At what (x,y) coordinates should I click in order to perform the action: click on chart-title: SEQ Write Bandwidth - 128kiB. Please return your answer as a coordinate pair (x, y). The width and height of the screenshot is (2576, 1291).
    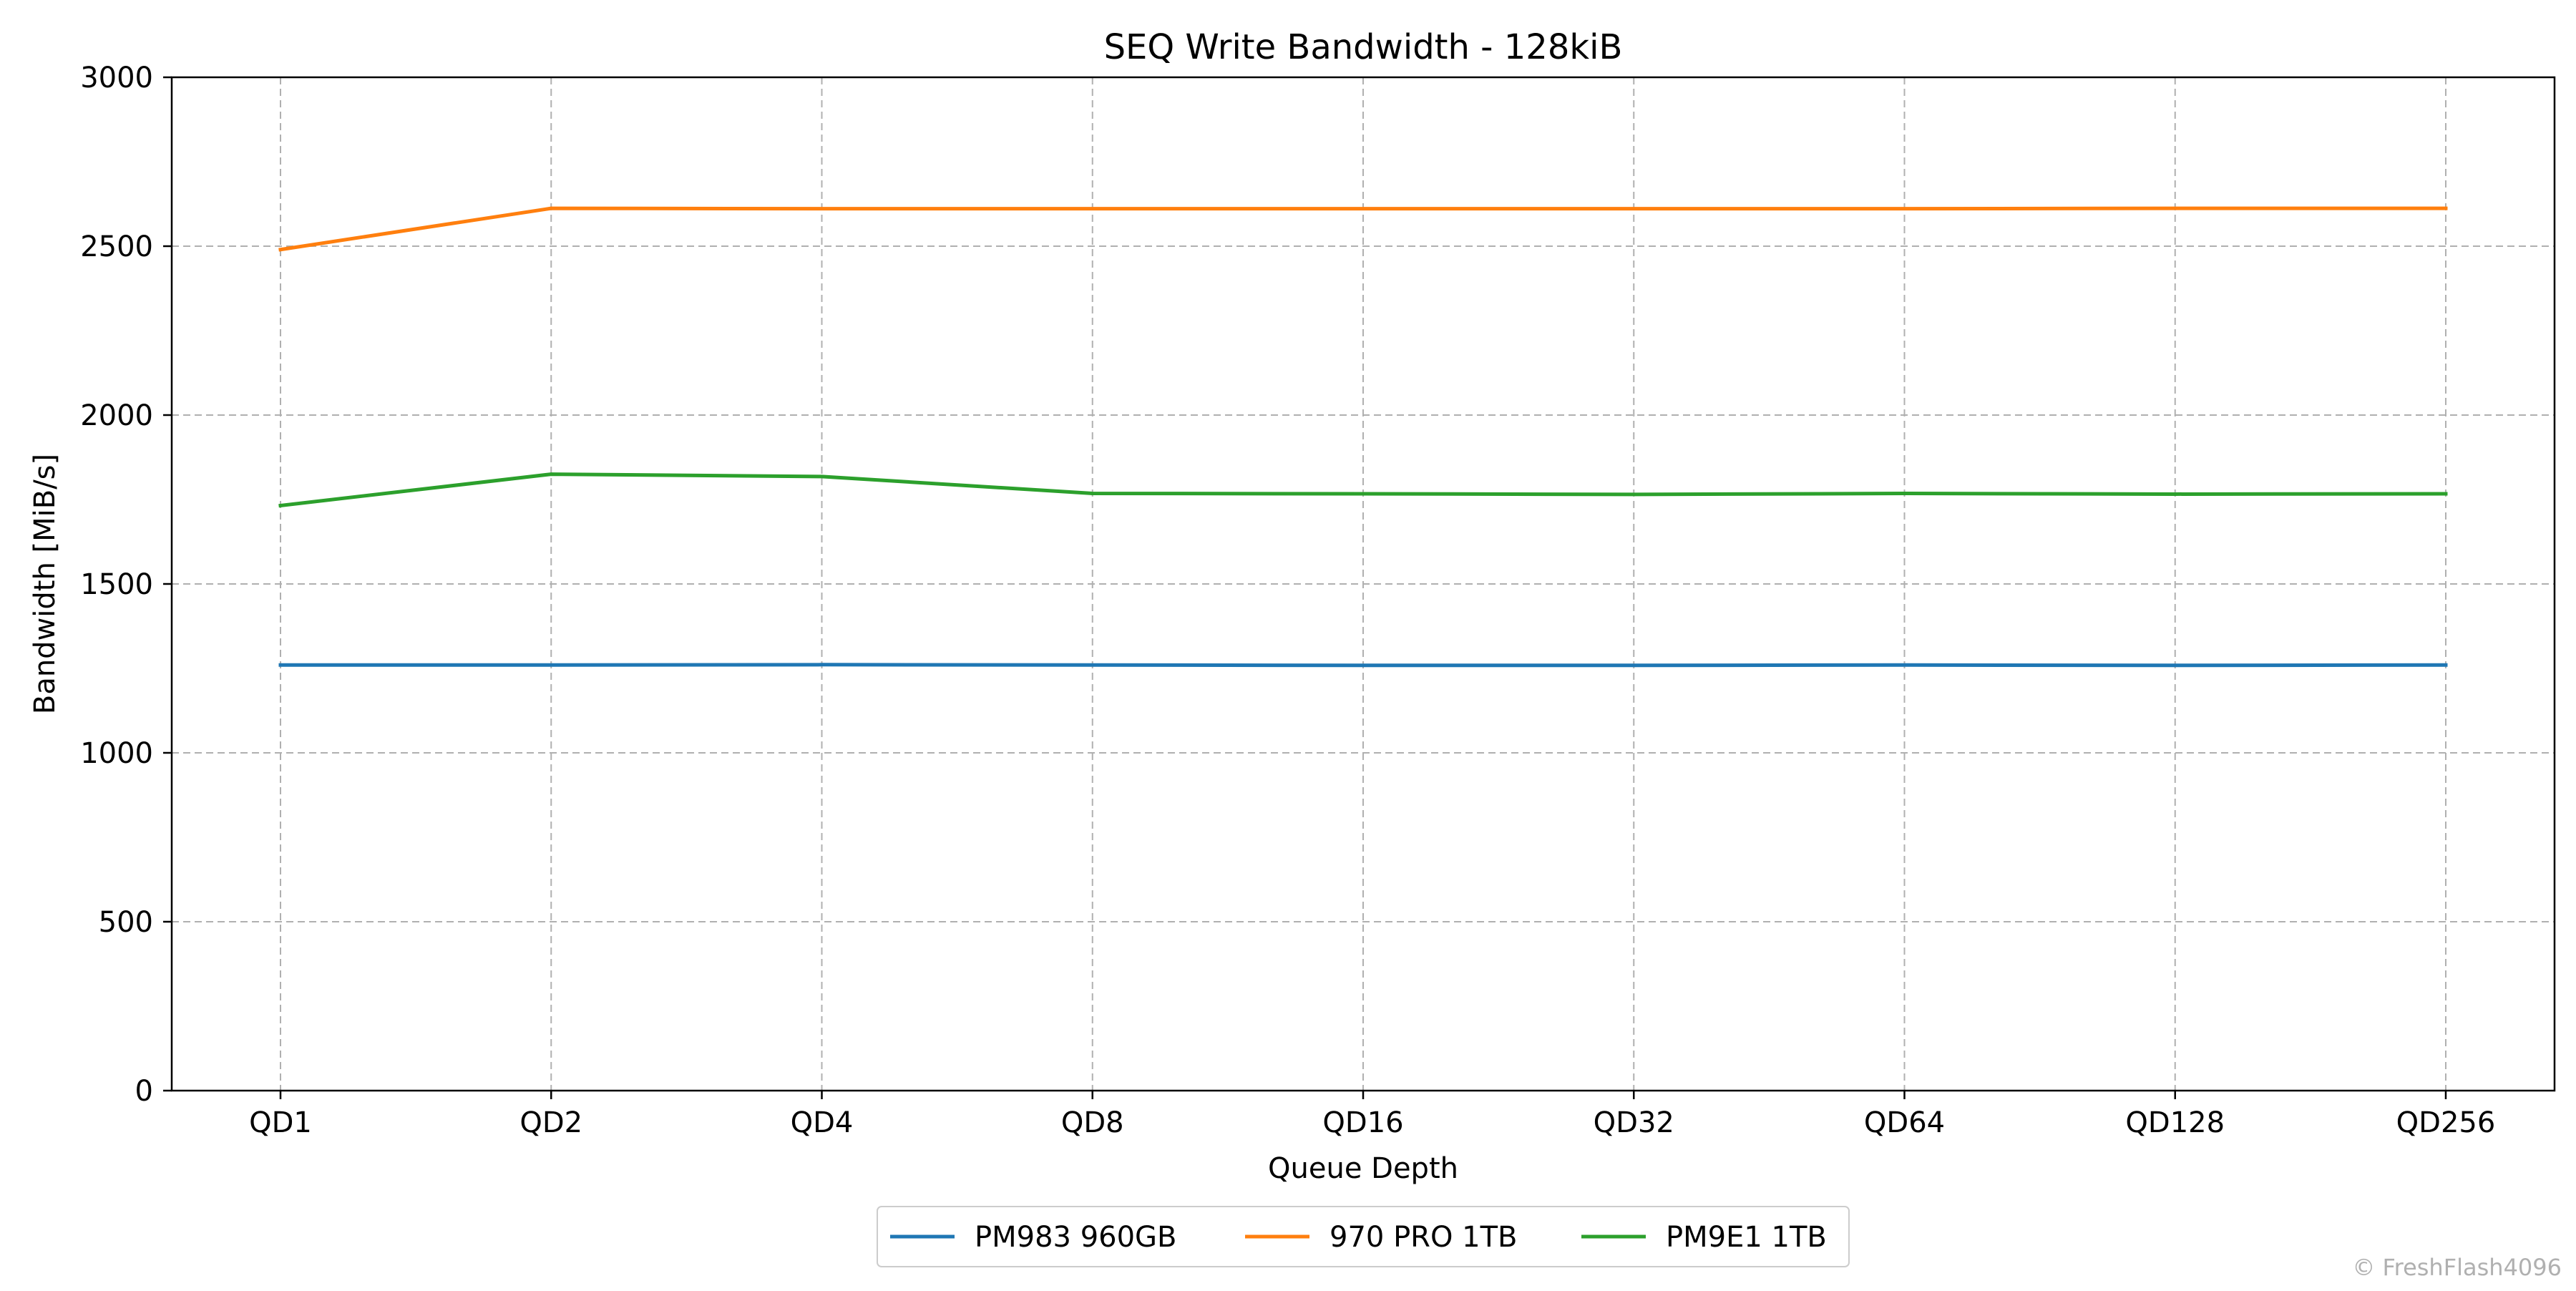
    Looking at the image, I should click on (1363, 47).